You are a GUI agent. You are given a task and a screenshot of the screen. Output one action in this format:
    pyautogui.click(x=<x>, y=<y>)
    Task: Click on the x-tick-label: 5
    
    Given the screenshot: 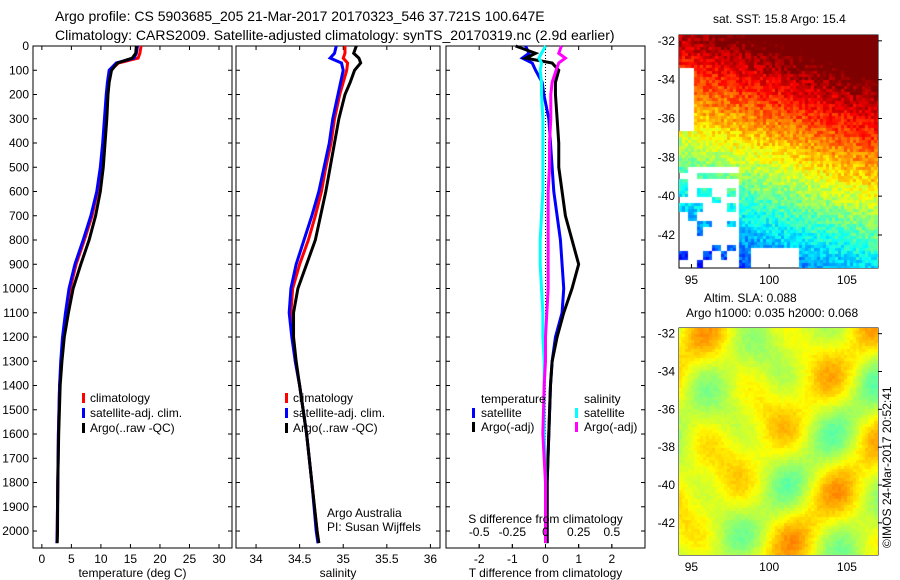 What is the action you would take?
    pyautogui.click(x=71, y=559)
    